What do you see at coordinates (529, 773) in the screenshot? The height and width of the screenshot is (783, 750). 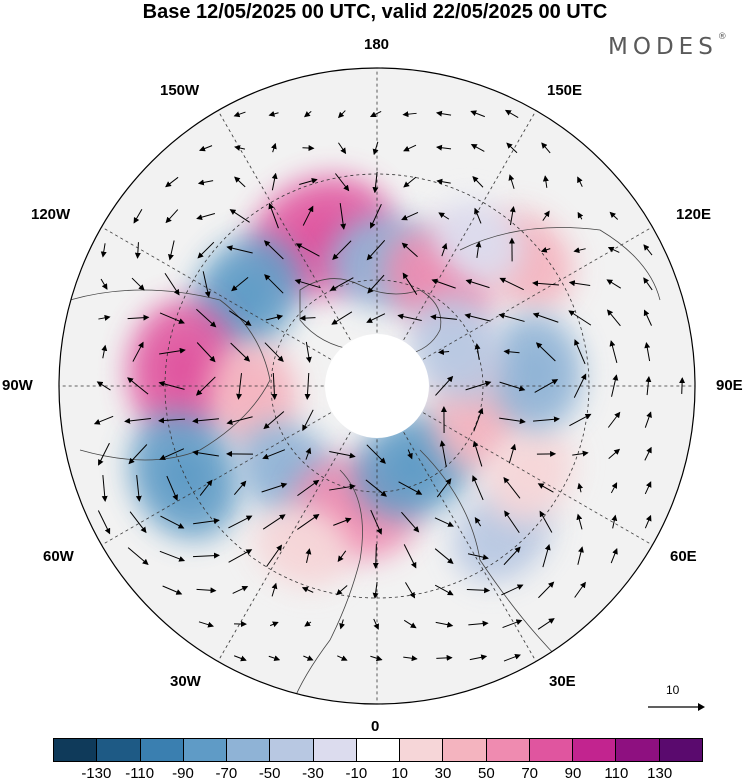 I see `colorbar-tick-label: 70` at bounding box center [529, 773].